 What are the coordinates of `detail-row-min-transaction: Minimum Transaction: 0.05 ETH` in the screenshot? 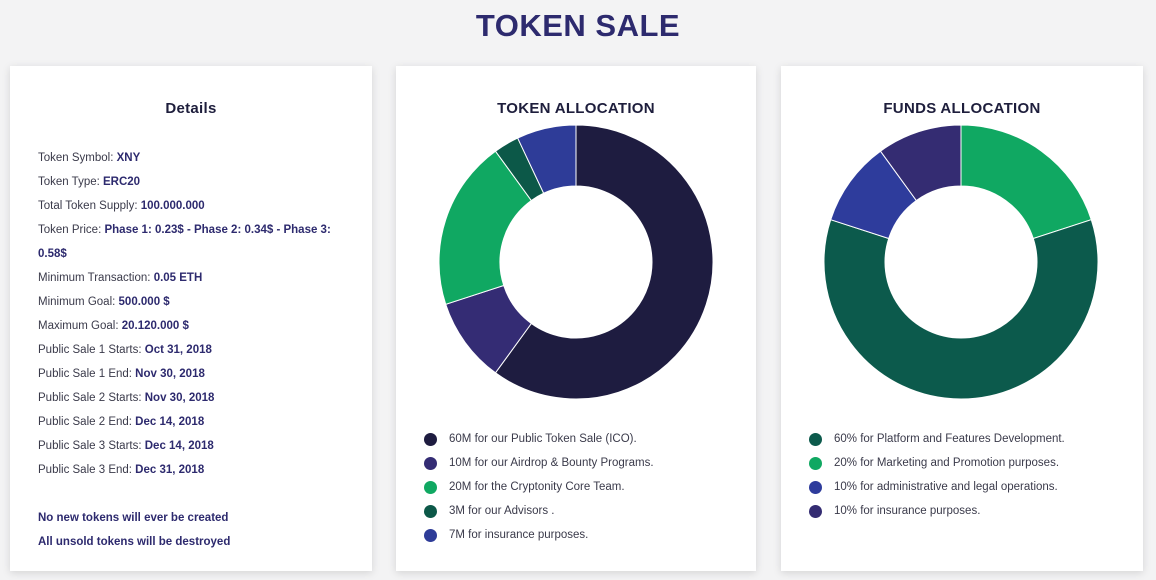 It's located at (197, 278).